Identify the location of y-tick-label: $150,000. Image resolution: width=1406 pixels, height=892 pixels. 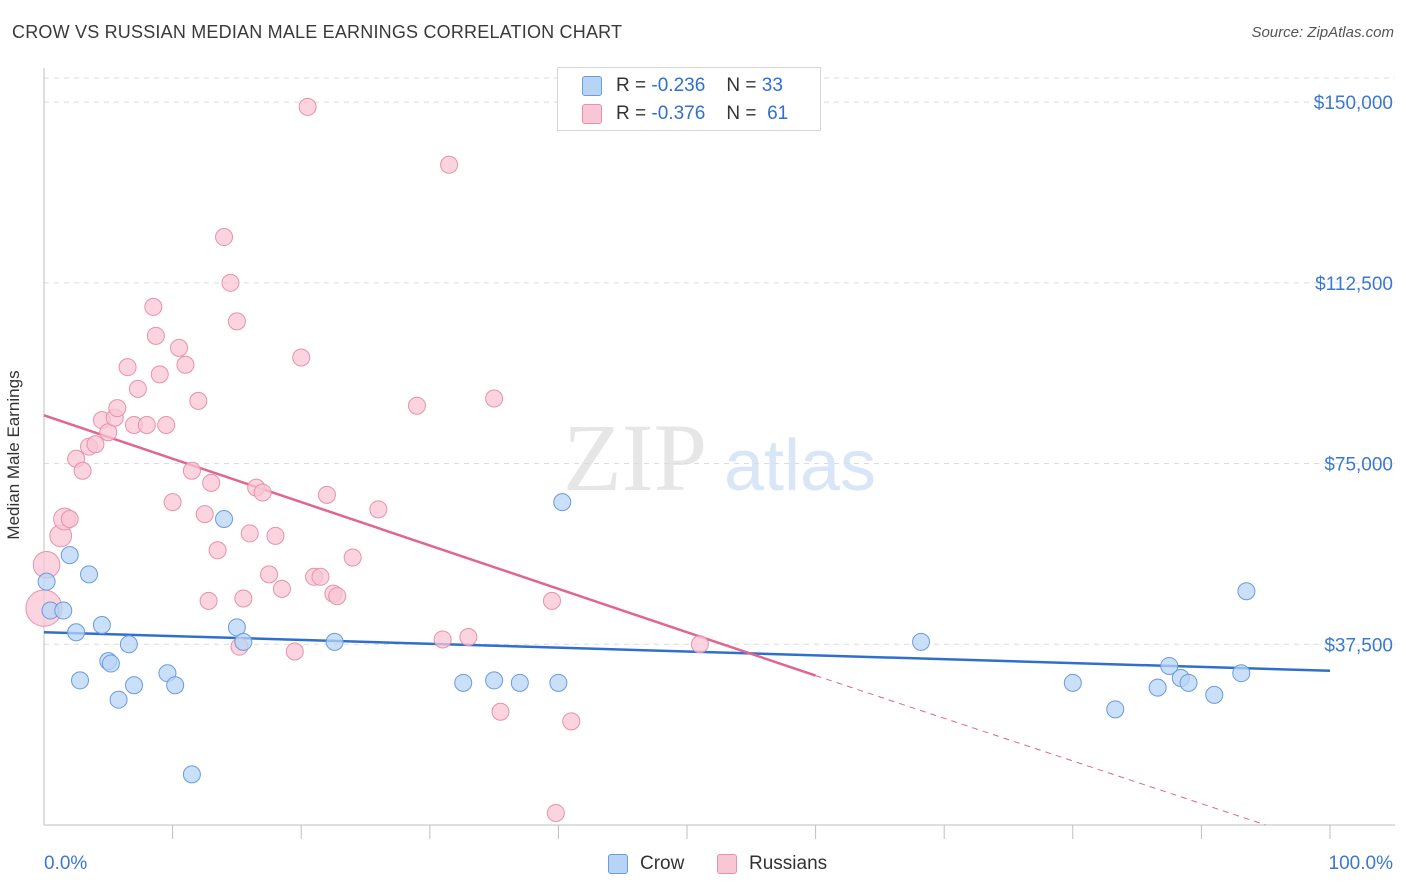
(1353, 103).